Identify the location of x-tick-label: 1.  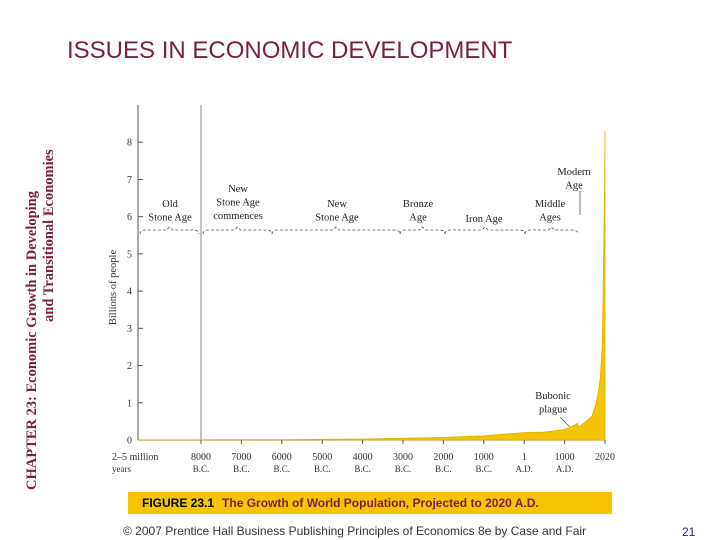
(524, 457).